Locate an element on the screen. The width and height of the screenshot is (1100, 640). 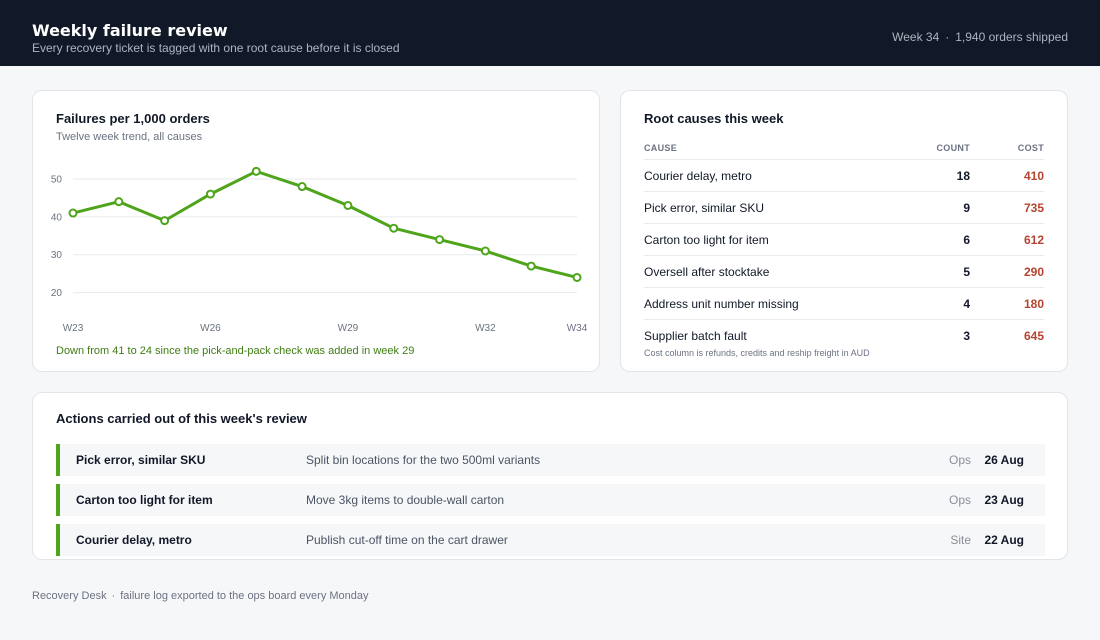
cost-cell: 410 is located at coordinates (1033, 176).